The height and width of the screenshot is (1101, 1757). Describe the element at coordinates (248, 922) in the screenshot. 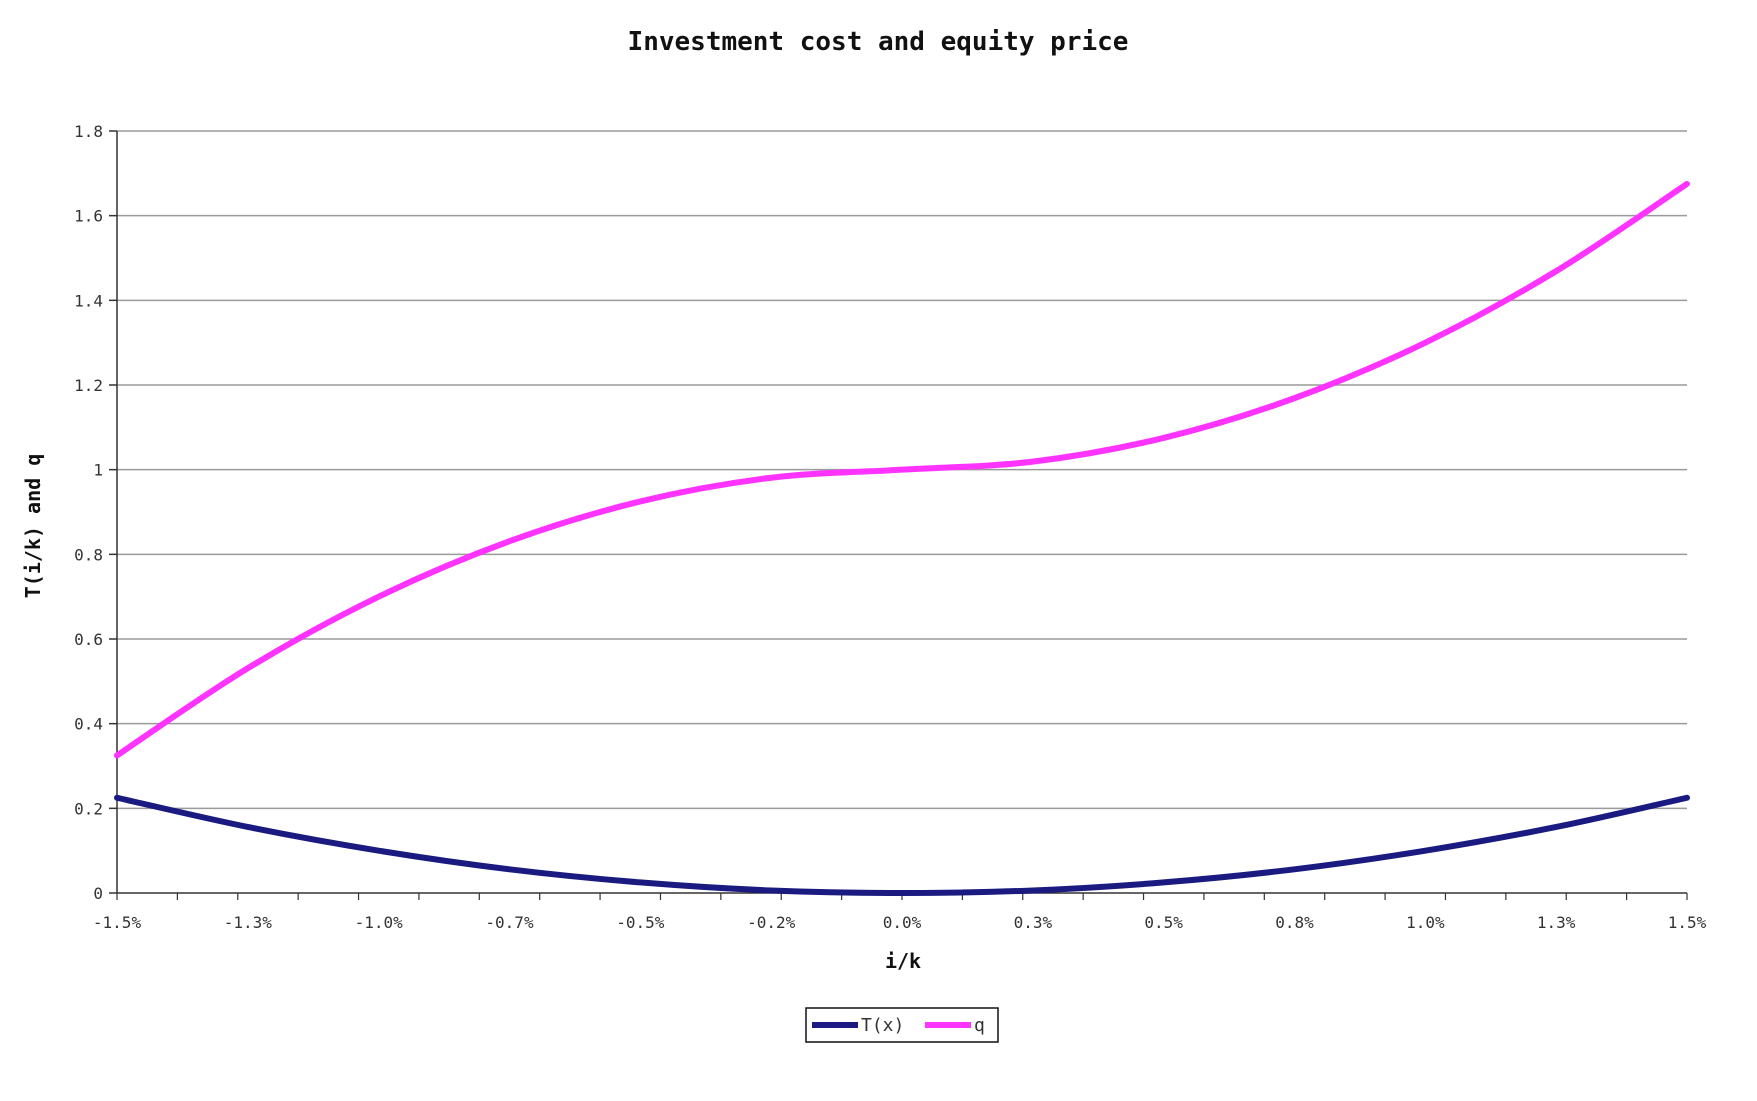

I see `x-tick-label: -1.3%` at that location.